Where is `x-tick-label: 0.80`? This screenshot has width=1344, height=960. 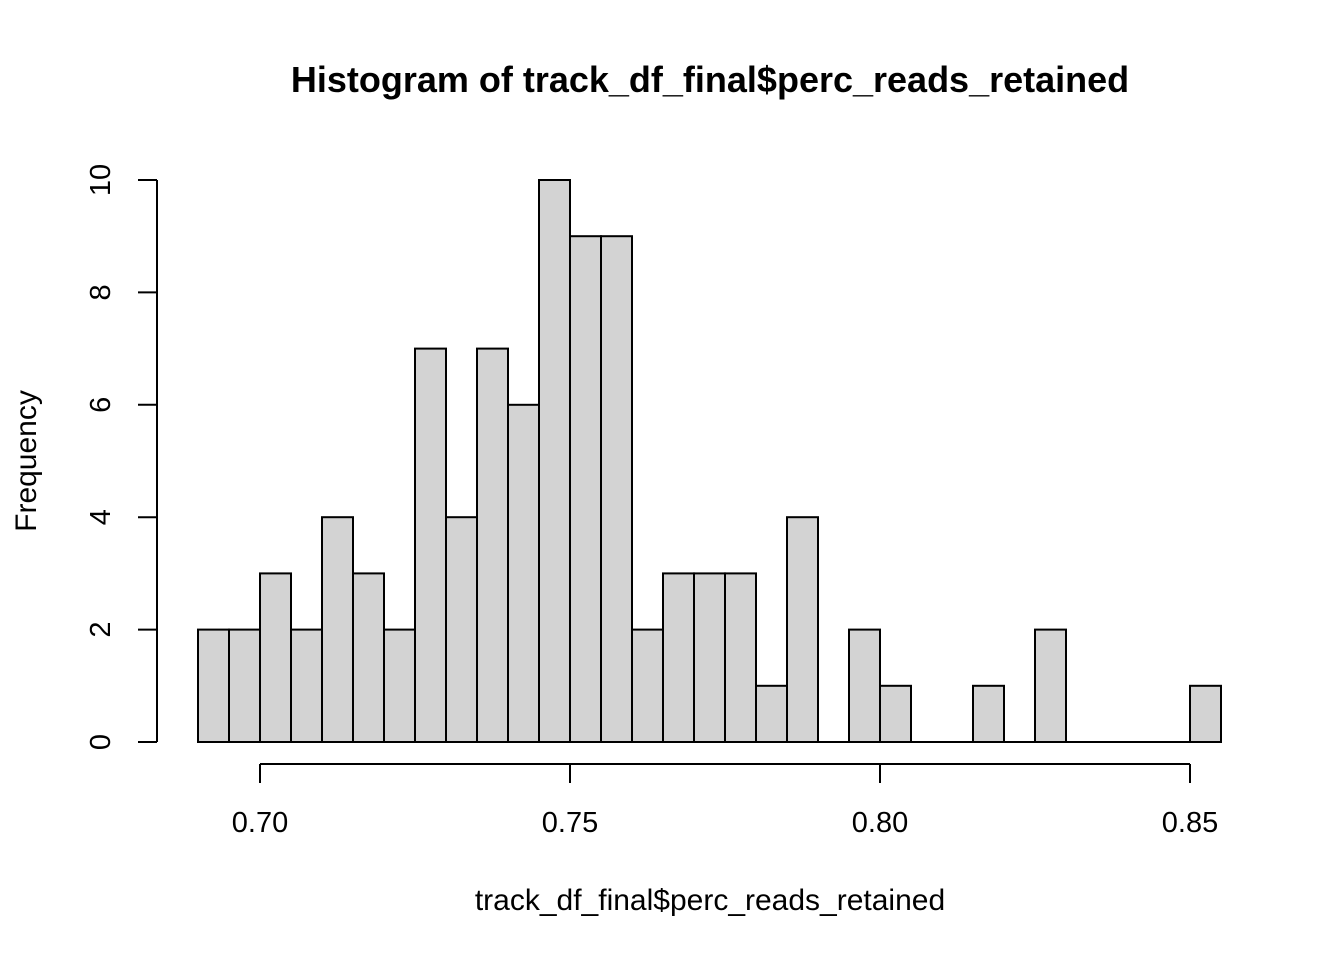
x-tick-label: 0.80 is located at coordinates (880, 823).